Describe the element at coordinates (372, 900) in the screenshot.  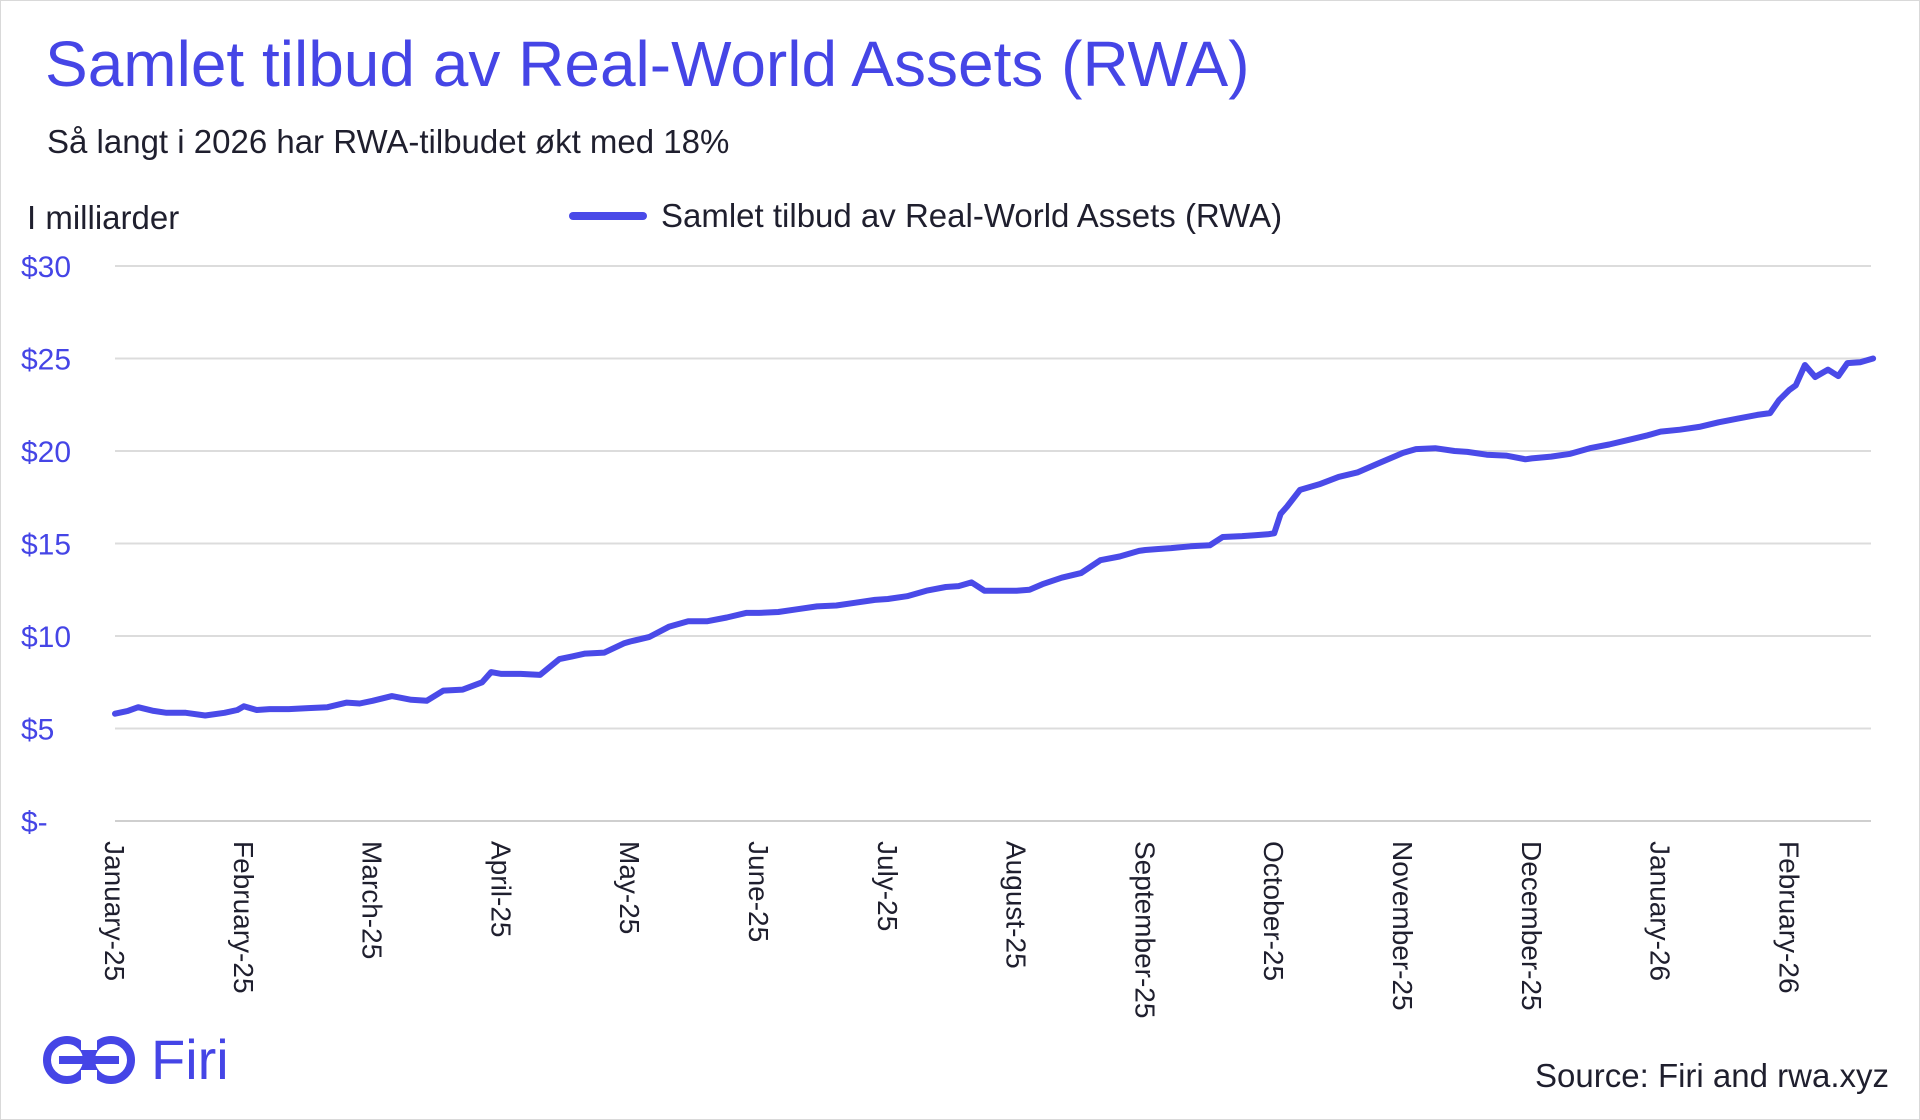
I see `x-tick-label: March-25` at that location.